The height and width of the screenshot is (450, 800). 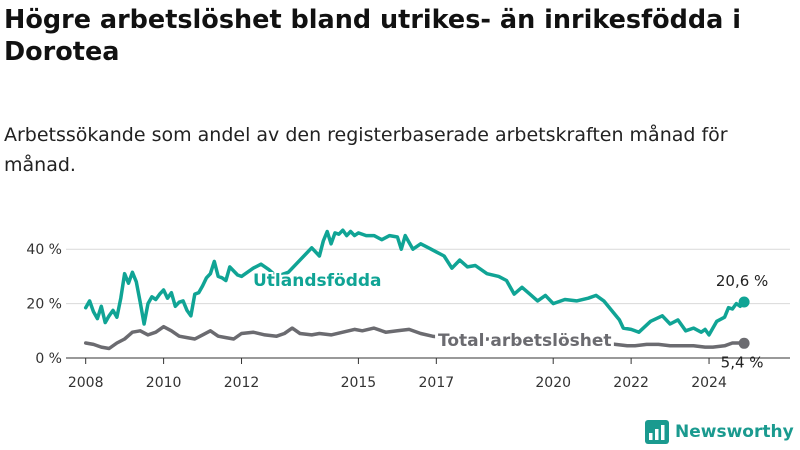 What do you see at coordinates (44, 305) in the screenshot?
I see `y-tick-label: 20 %` at bounding box center [44, 305].